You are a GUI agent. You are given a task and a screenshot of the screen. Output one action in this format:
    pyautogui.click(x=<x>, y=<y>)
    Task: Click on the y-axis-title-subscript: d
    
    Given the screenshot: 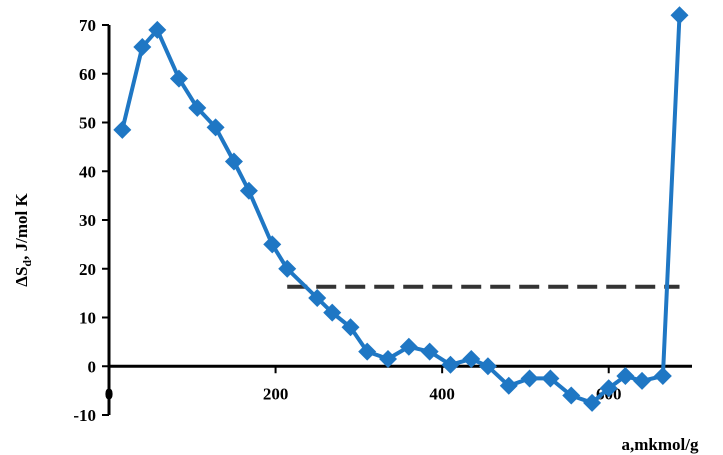 What is the action you would take?
    pyautogui.click(x=27, y=263)
    